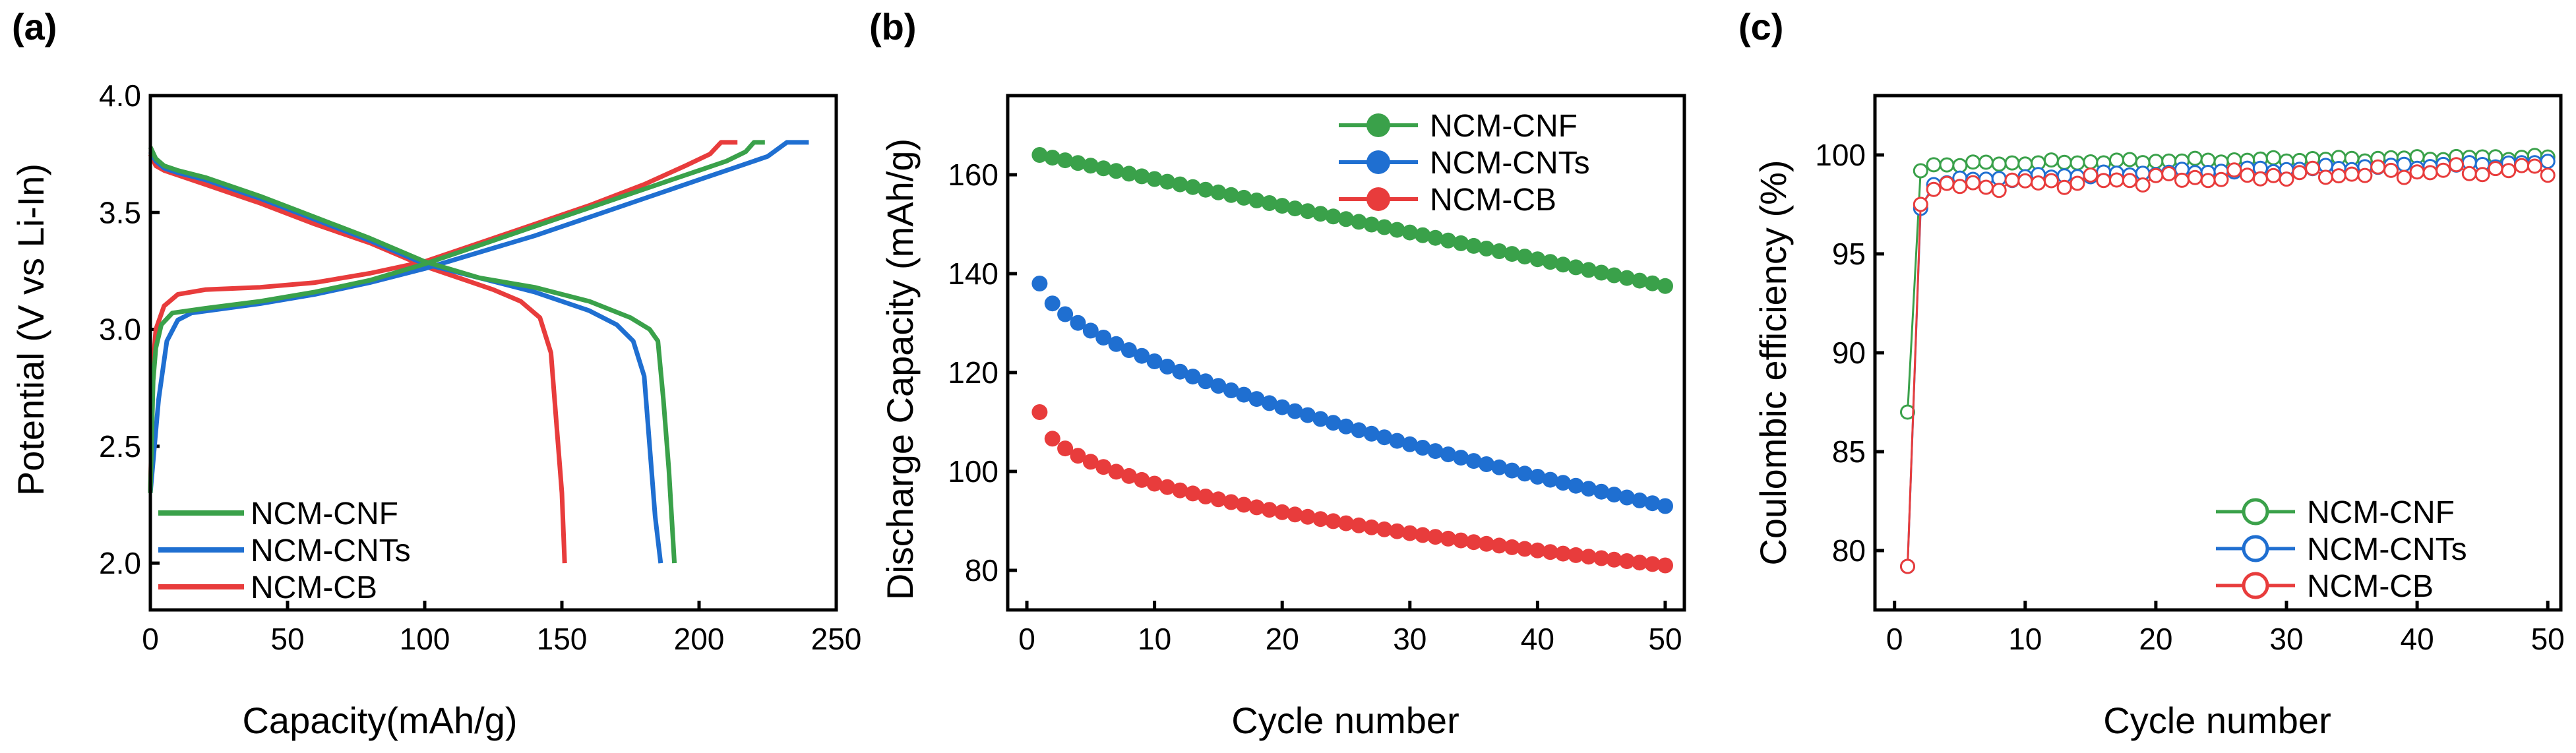 The height and width of the screenshot is (753, 2576). What do you see at coordinates (2228, 361) in the screenshot?
I see `panel-c-series` at bounding box center [2228, 361].